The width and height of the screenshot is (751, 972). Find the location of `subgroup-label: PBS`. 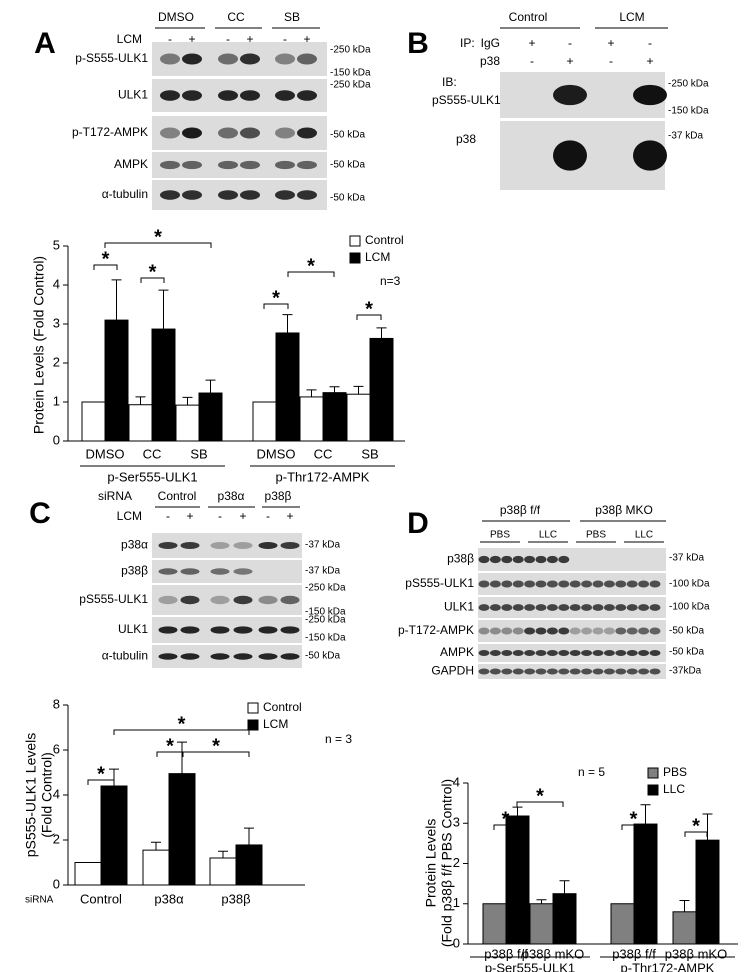

subgroup-label: PBS is located at coordinates (500, 535).